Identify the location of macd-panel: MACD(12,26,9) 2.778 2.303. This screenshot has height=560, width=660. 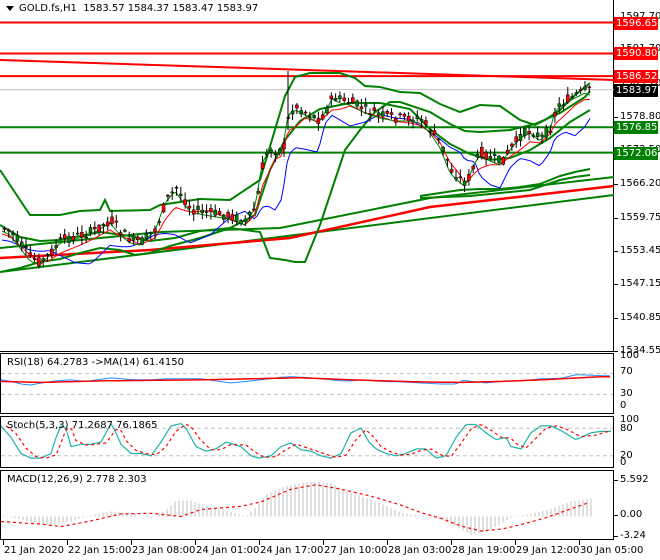
(307, 505).